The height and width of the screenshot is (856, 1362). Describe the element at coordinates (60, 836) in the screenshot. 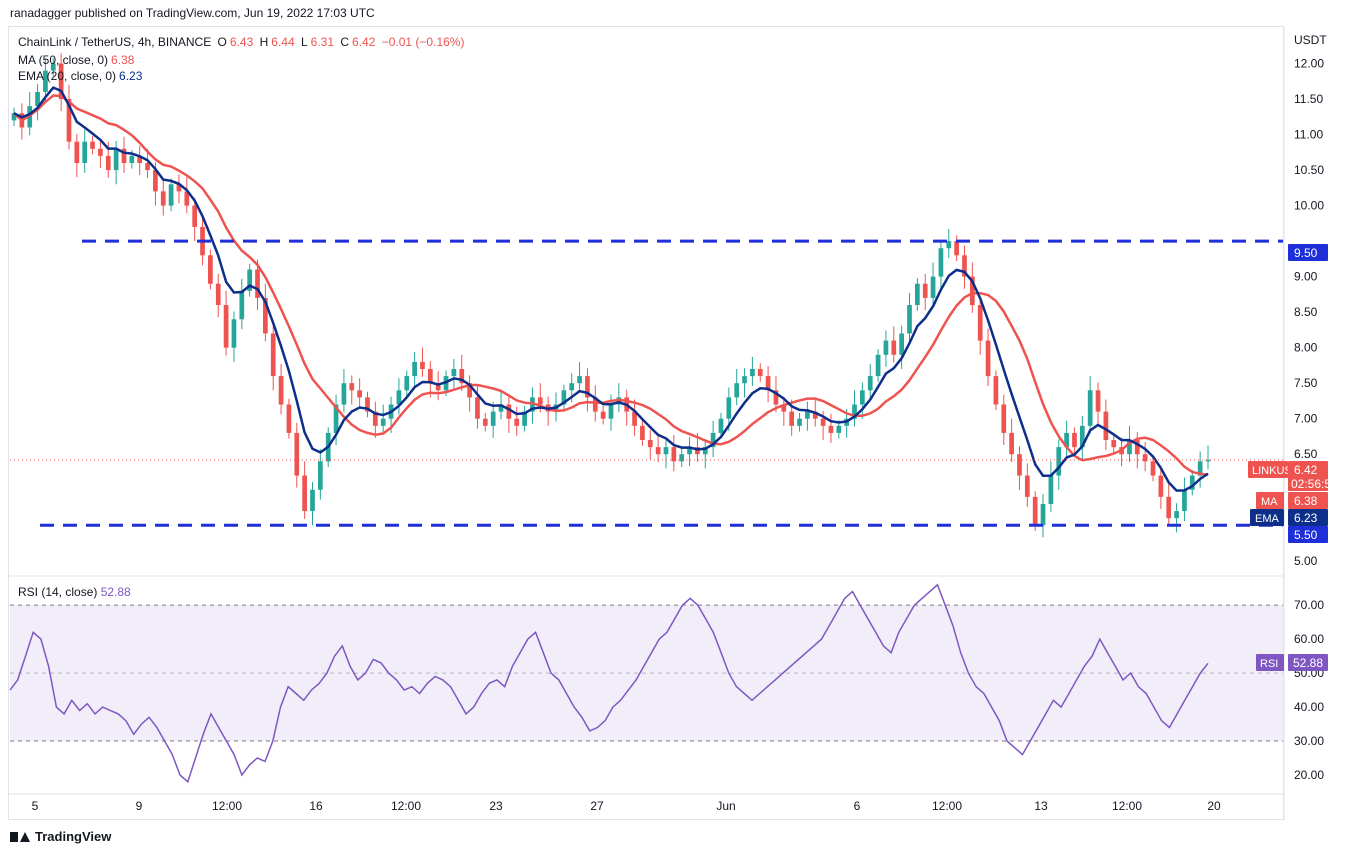

I see `tradingview-brand: TradingView` at that location.